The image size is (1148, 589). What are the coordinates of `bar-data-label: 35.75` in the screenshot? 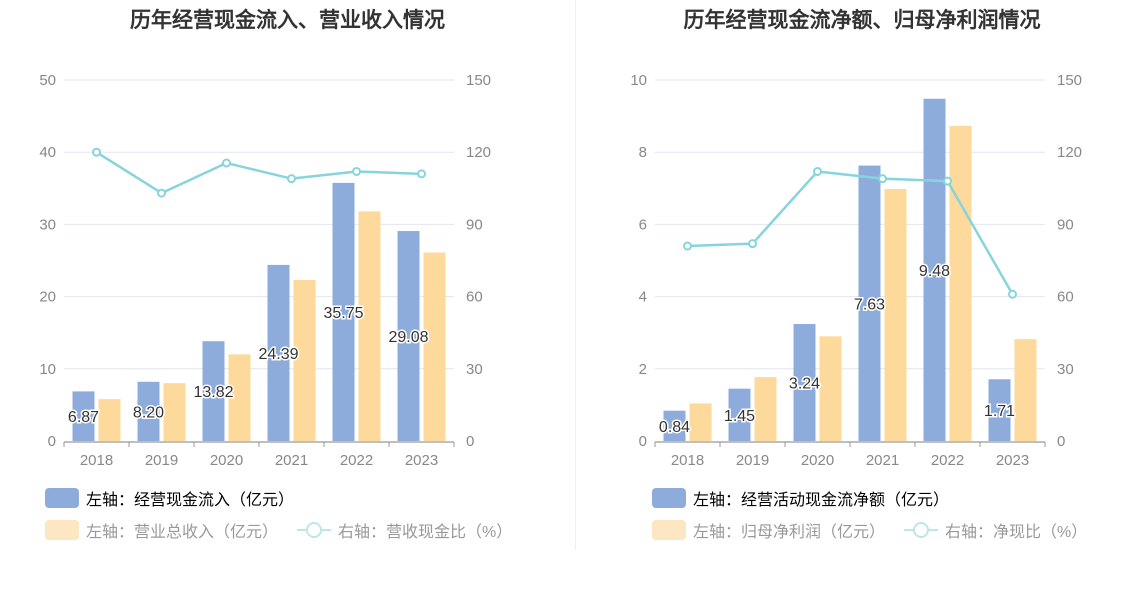 It's located at (343, 313).